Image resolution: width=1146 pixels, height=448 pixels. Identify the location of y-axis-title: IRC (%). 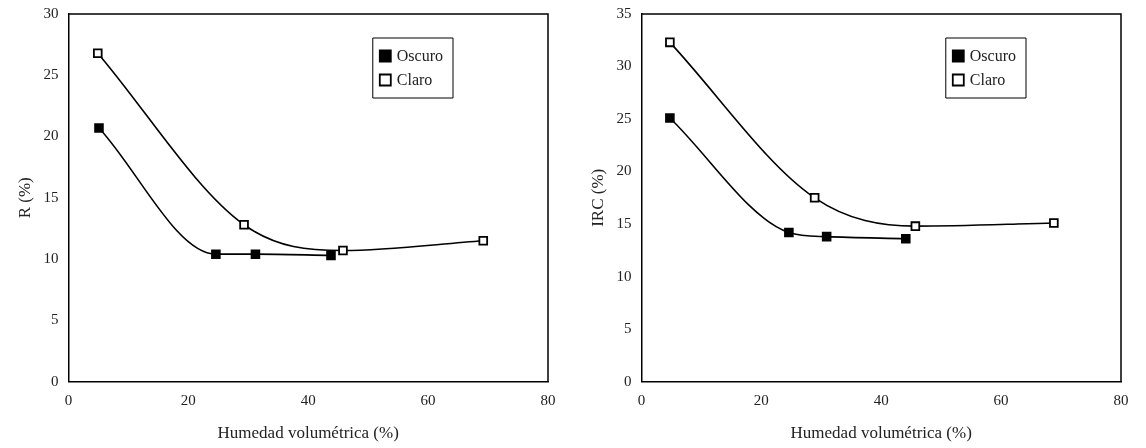
(597, 197).